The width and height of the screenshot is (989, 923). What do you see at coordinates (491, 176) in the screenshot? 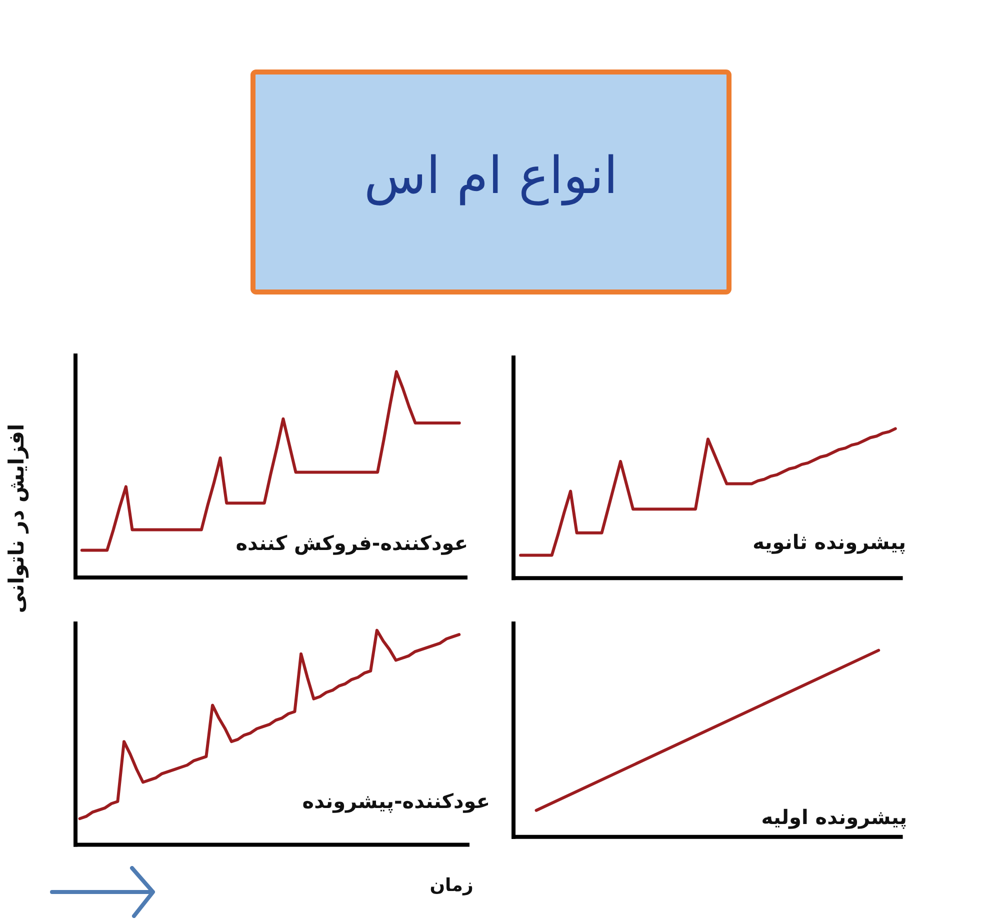
I see `text: انواع ام اس` at bounding box center [491, 176].